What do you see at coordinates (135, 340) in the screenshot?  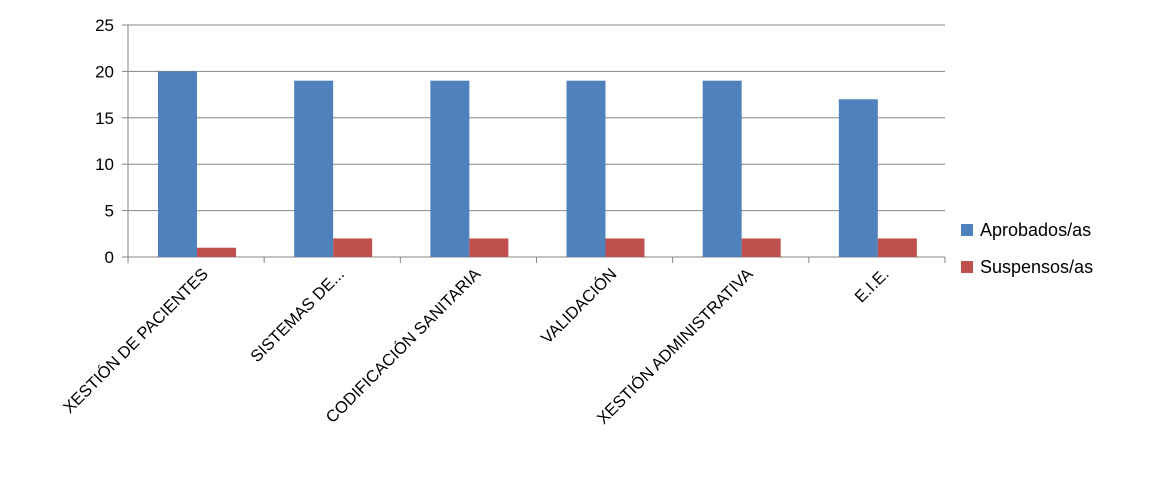 I see `x-category-label: XESTIÓN DE PACIENTES` at bounding box center [135, 340].